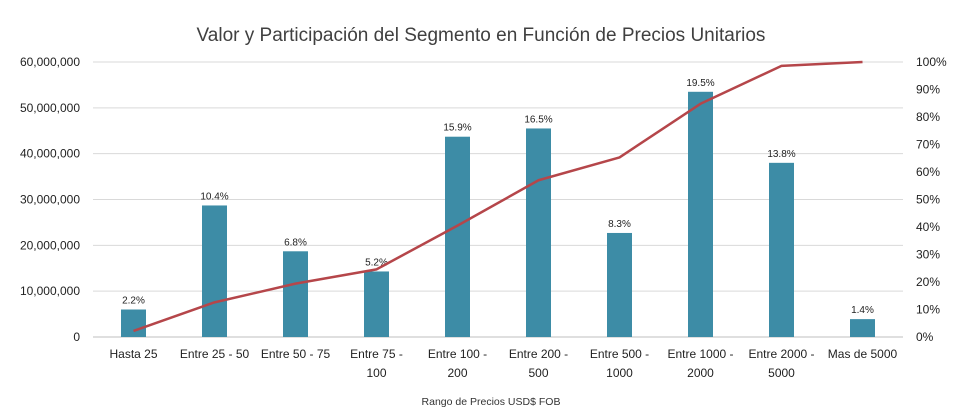  Describe the element at coordinates (538, 354) in the screenshot. I see `x-tick-line: Entre 200 -` at that location.